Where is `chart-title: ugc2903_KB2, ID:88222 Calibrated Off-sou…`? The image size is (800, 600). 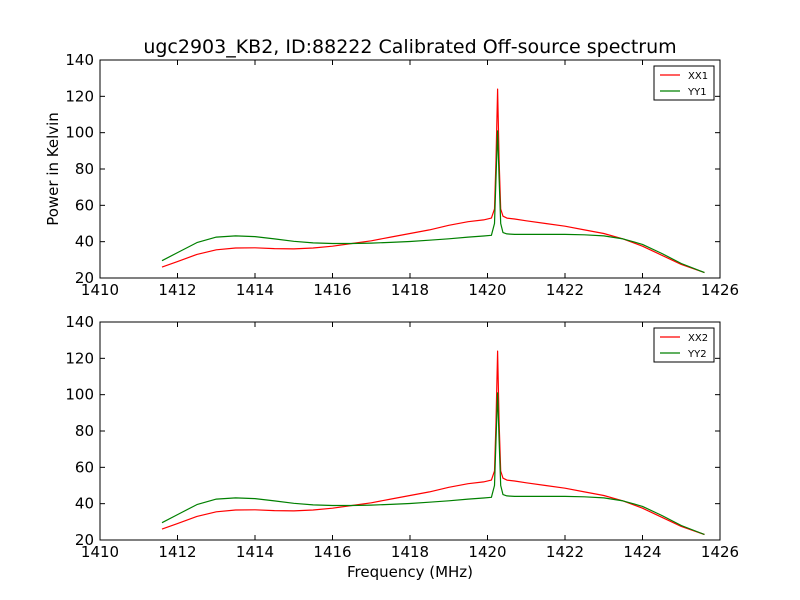 chart-title: ugc2903_KB2, ID:88222 Calibrated Off-sou… is located at coordinates (409, 47).